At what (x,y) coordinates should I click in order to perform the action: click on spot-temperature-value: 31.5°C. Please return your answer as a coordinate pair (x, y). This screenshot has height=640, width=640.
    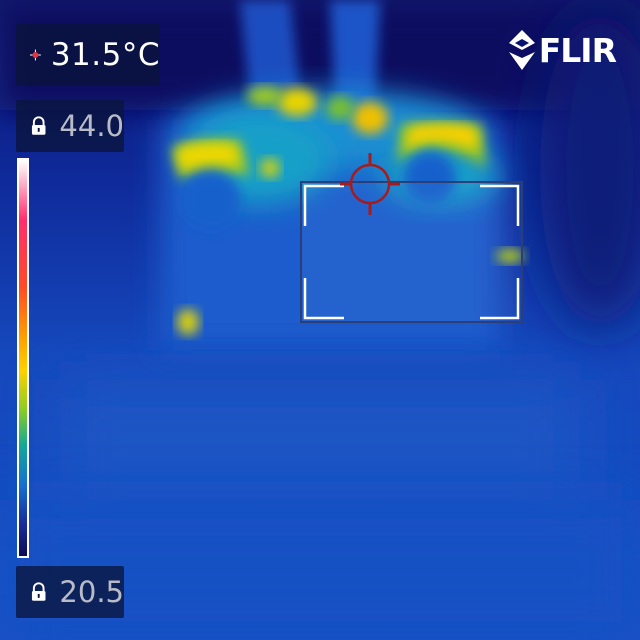
    Looking at the image, I should click on (105, 55).